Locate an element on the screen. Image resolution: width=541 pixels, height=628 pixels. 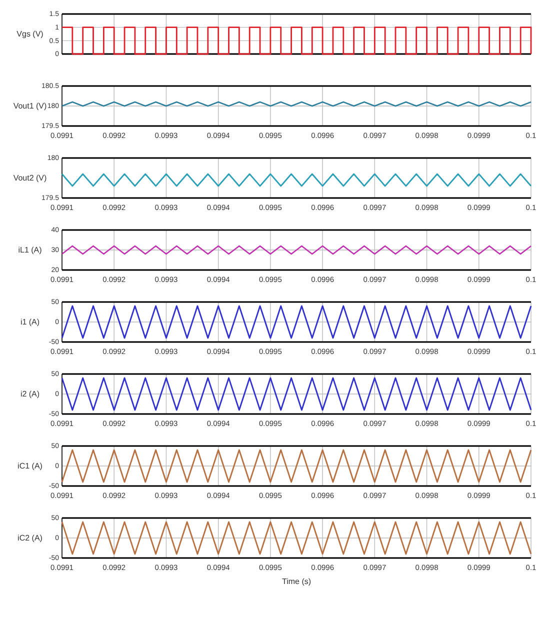
y-axis-title: iC1 (A) is located at coordinates (30, 466).